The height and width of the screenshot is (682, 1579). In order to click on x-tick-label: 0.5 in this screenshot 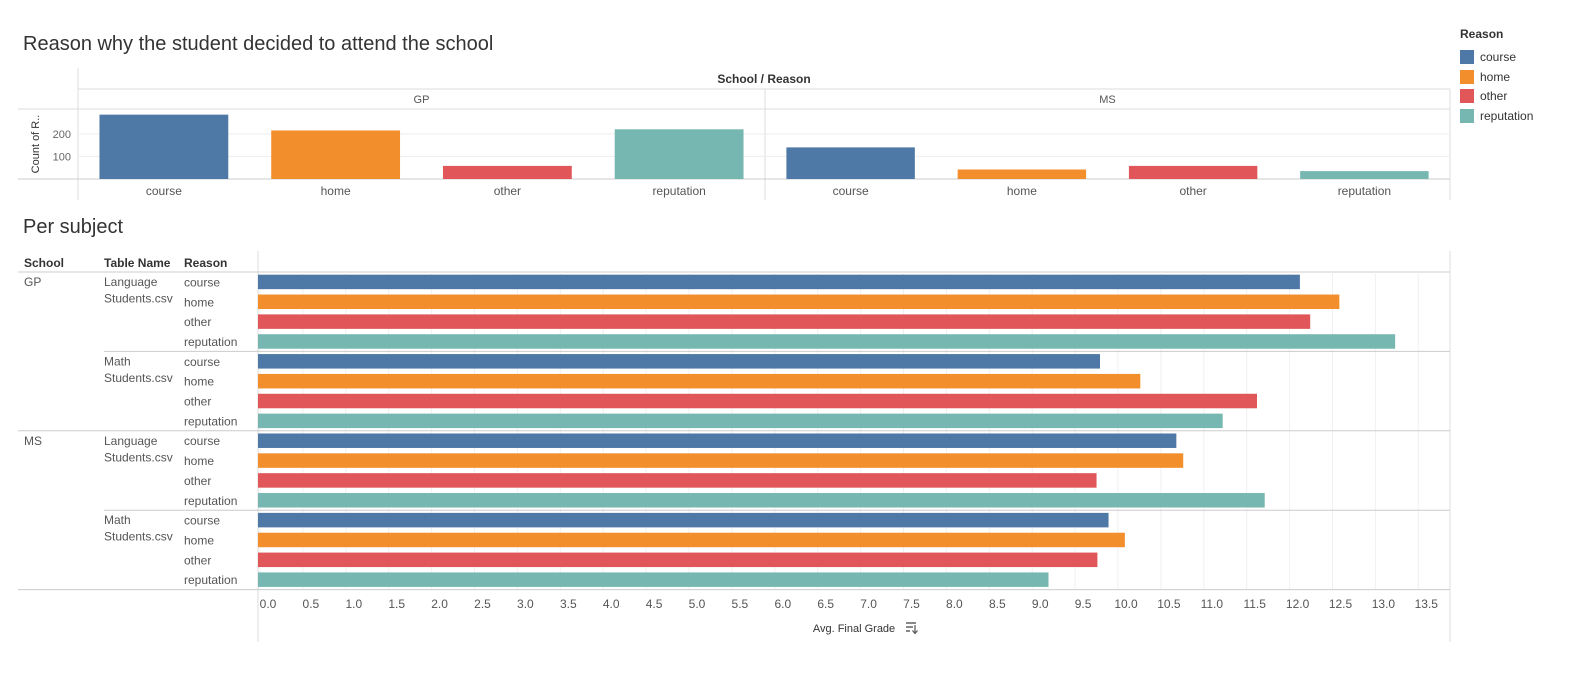, I will do `click(311, 604)`.